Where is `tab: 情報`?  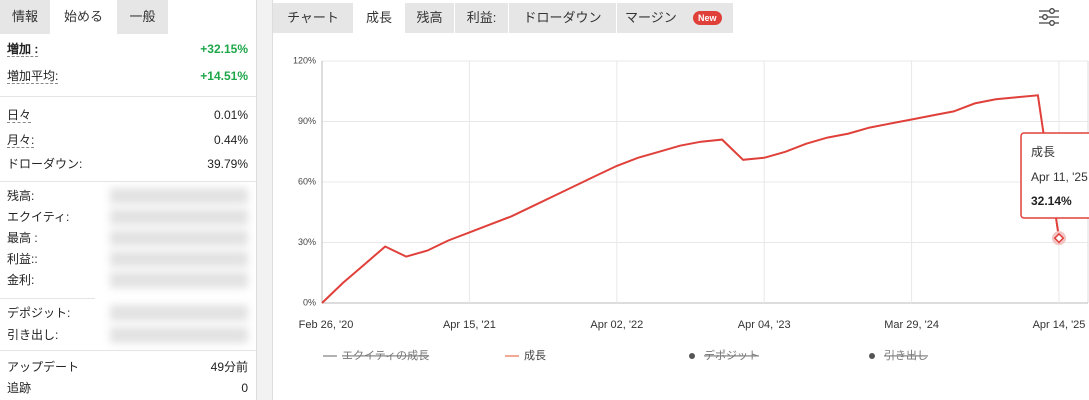
tab: 情報 is located at coordinates (25, 17).